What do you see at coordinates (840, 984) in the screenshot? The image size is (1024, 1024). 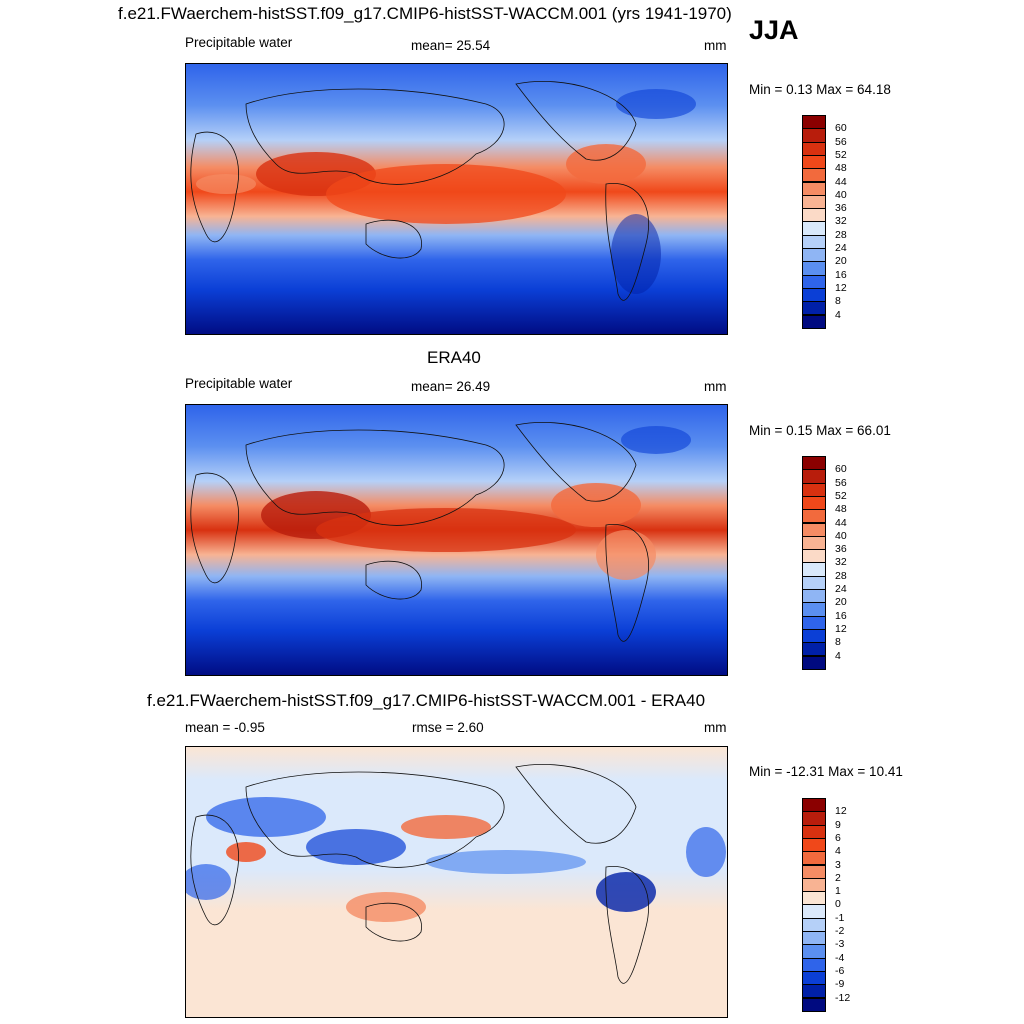 I see `colorbar-label: -9` at bounding box center [840, 984].